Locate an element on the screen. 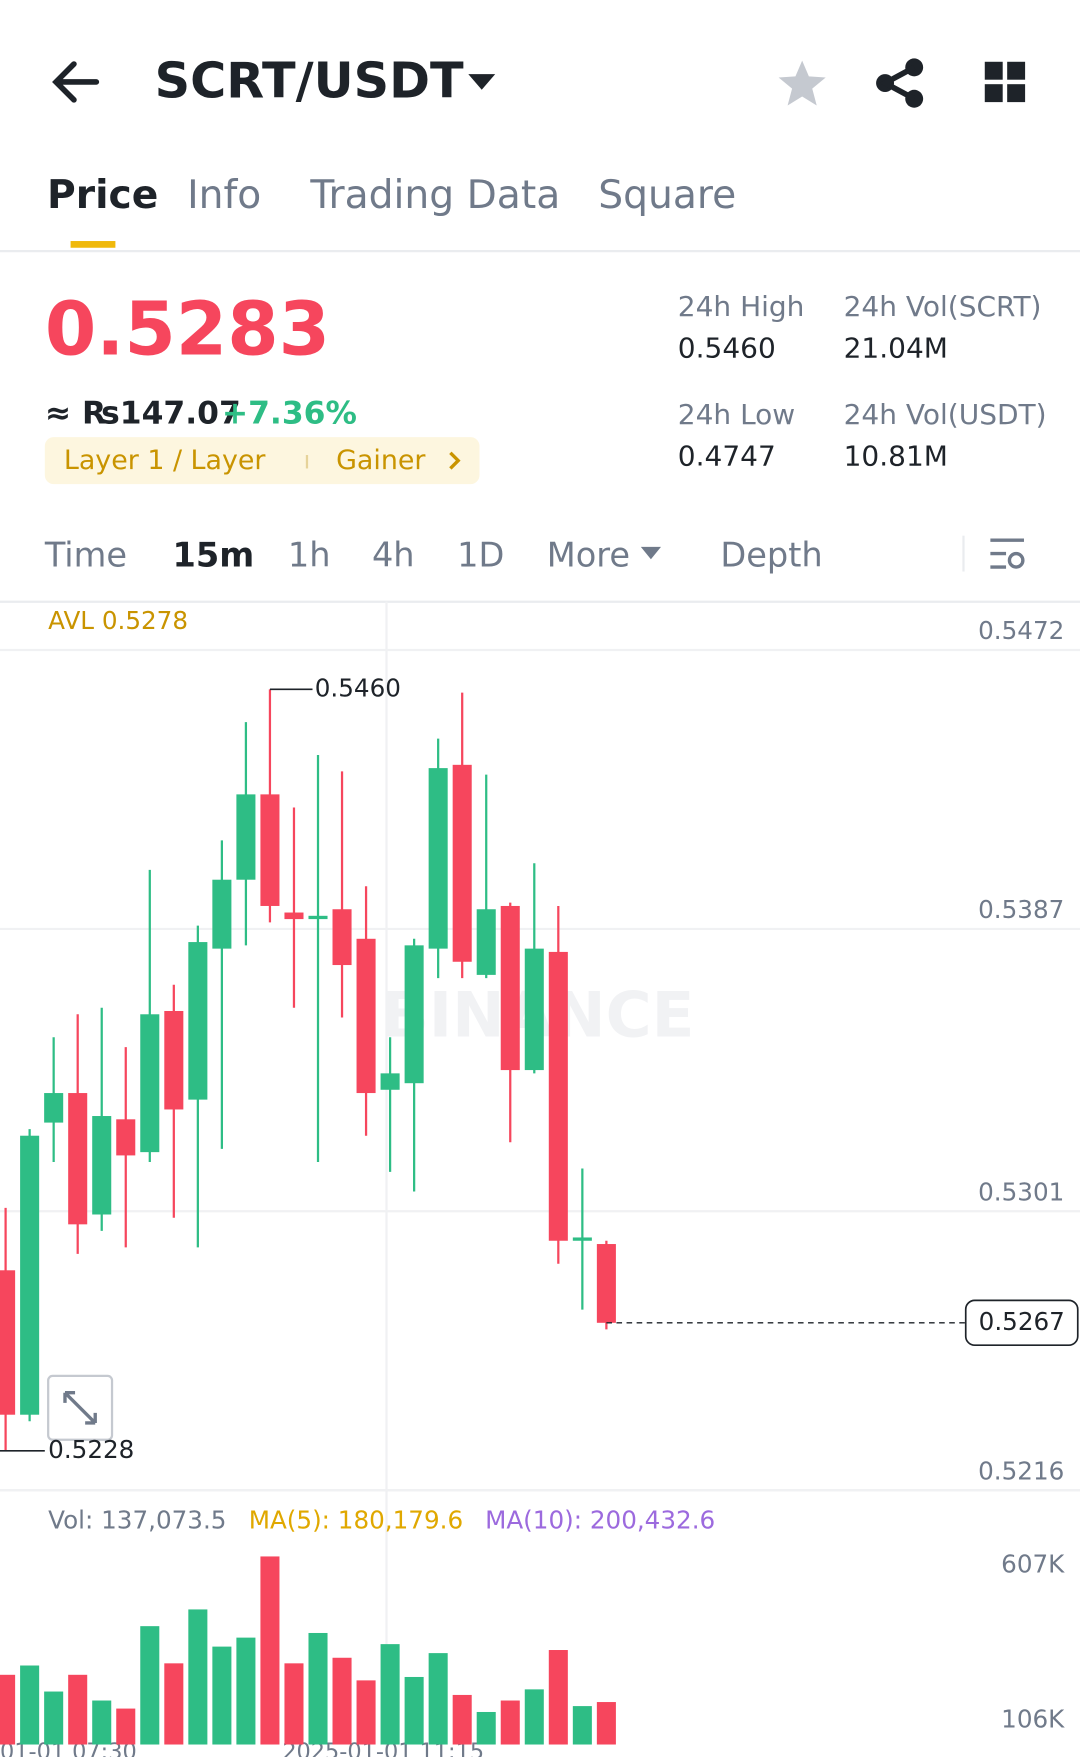 This screenshot has height=1757, width=1080. timeframe: More is located at coordinates (588, 554).